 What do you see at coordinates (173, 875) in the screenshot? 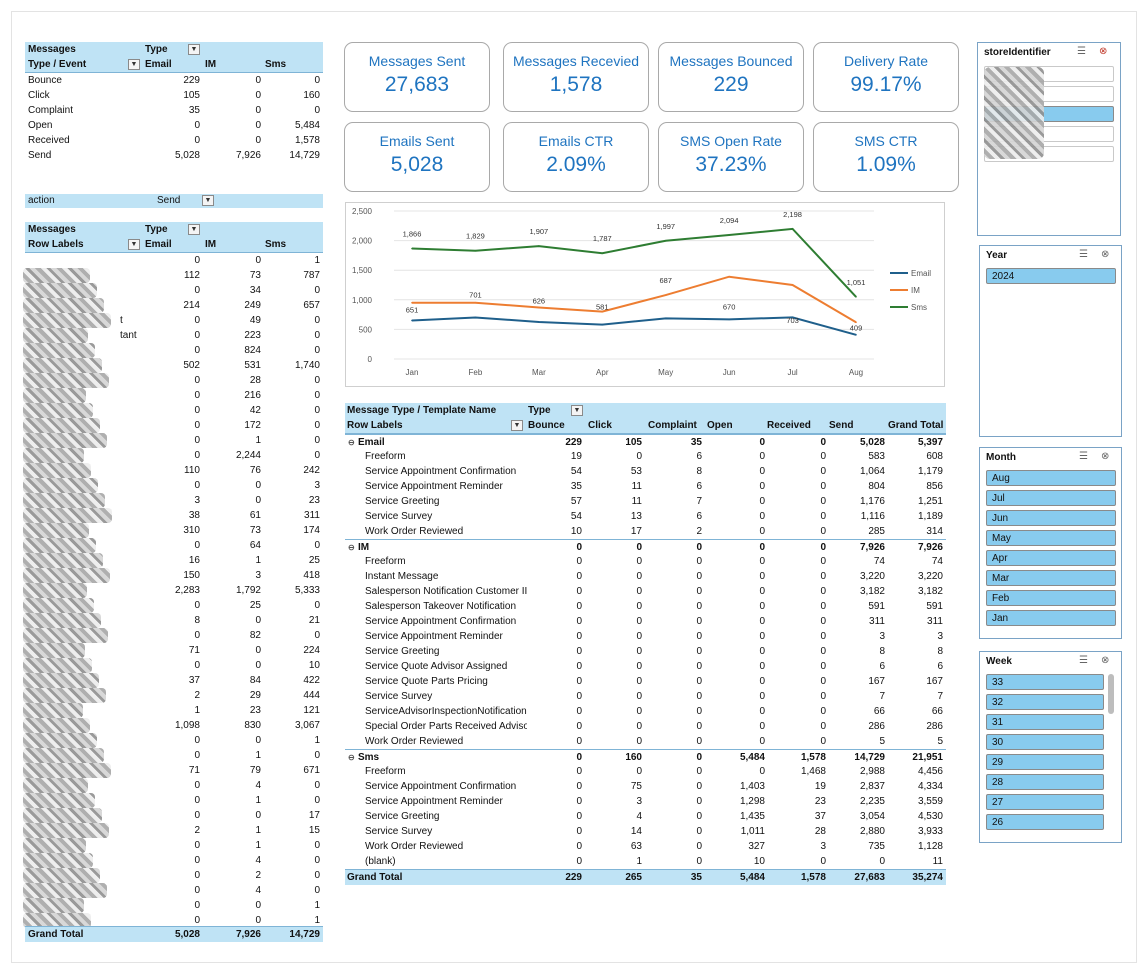
I see `table-row: 0 2 0` at bounding box center [173, 875].